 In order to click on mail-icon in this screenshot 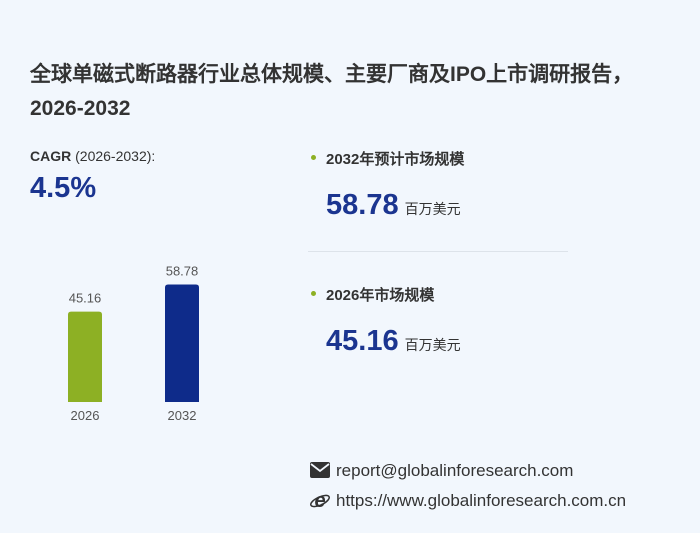, I will do `click(320, 470)`.